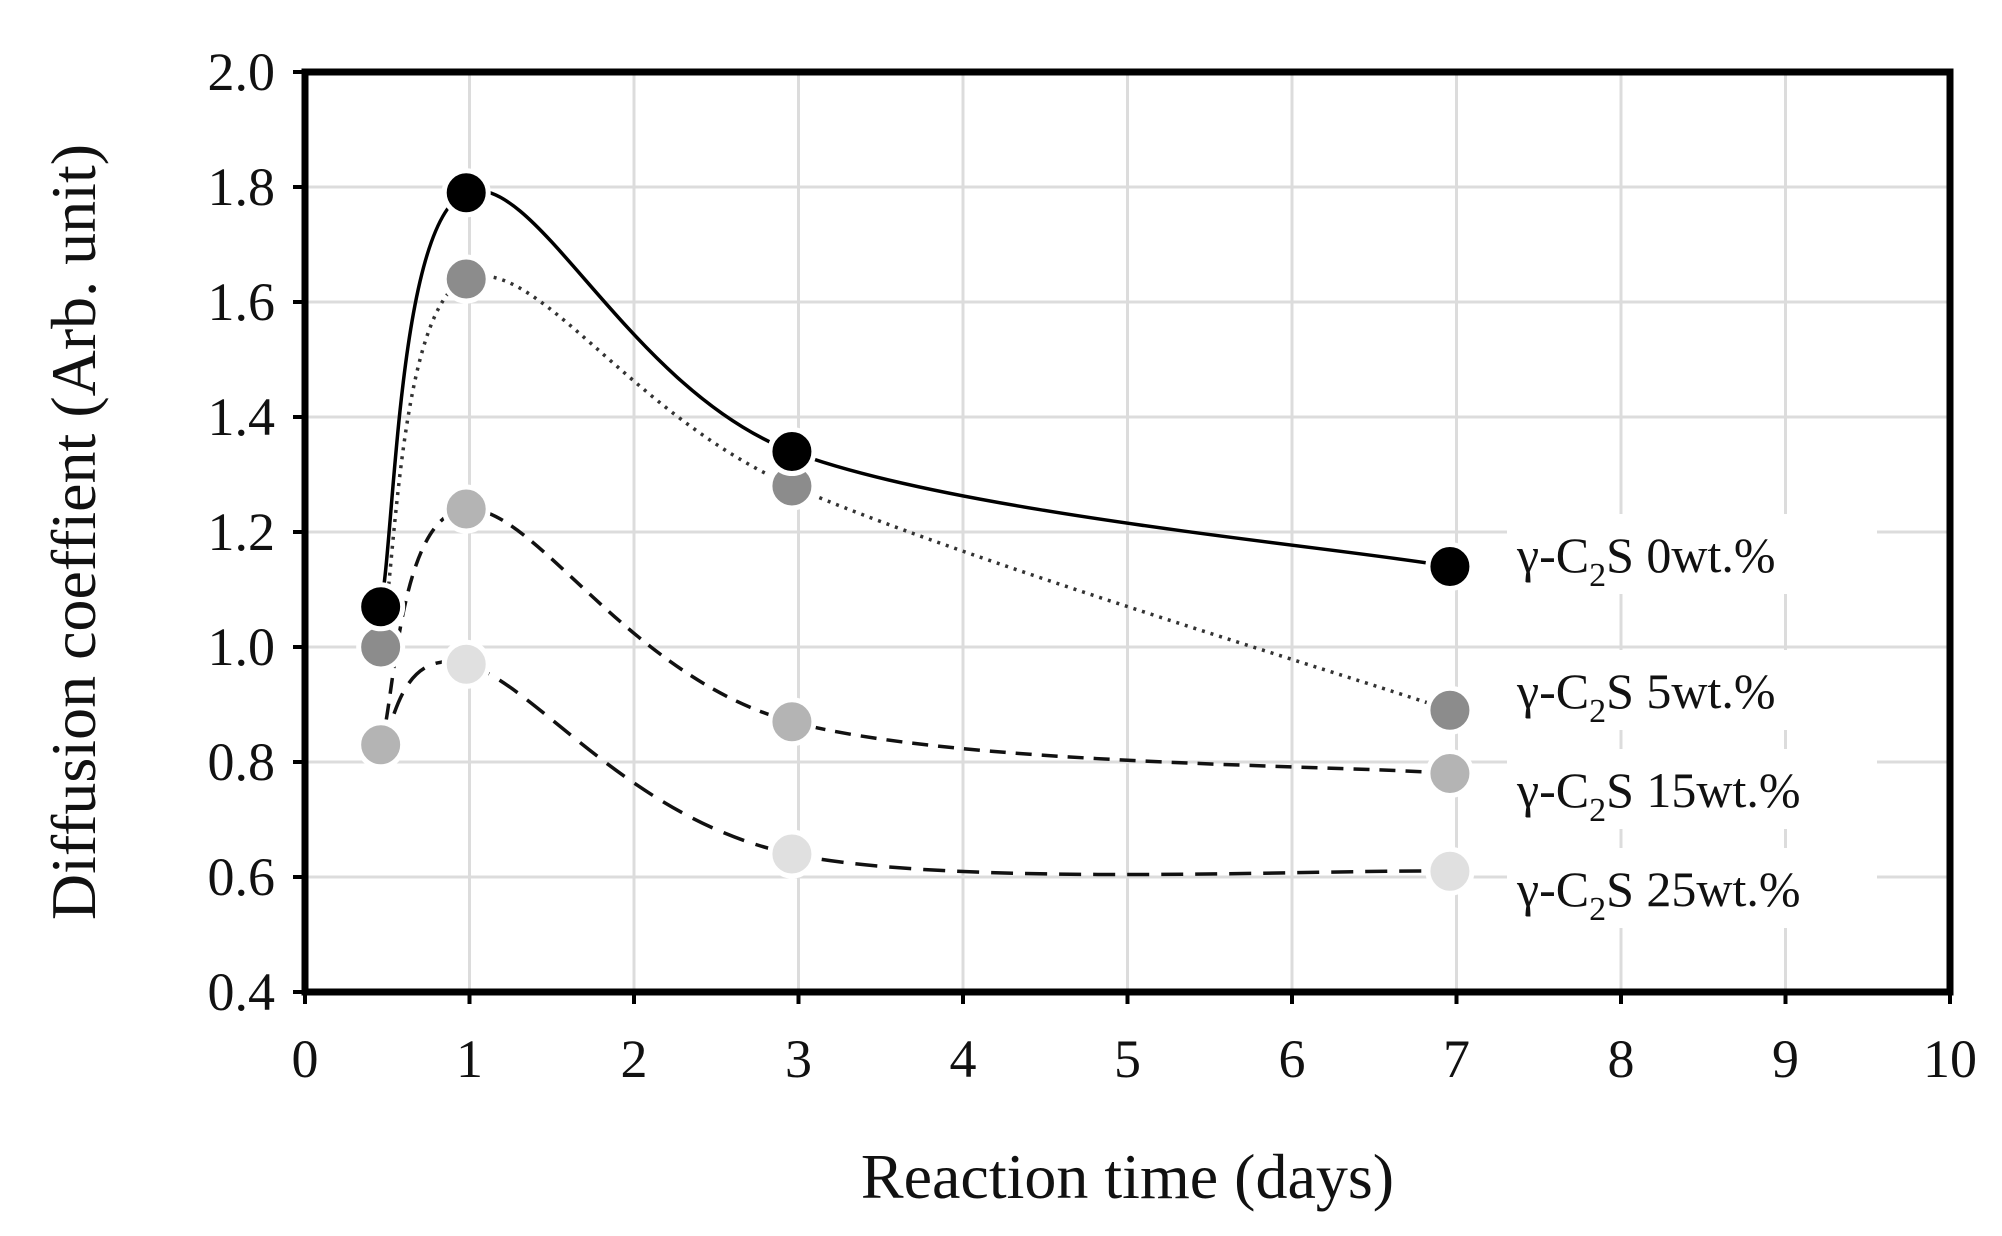 Image resolution: width=2002 pixels, height=1236 pixels. What do you see at coordinates (1658, 894) in the screenshot?
I see `legend-label-series-3: γ-C2S 25wt.%` at bounding box center [1658, 894].